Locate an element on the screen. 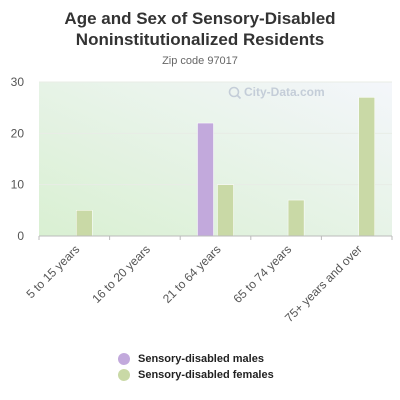 The width and height of the screenshot is (400, 400). chart-title-line-1: Age and Sex of Sensory-Disabled is located at coordinates (200, 18).